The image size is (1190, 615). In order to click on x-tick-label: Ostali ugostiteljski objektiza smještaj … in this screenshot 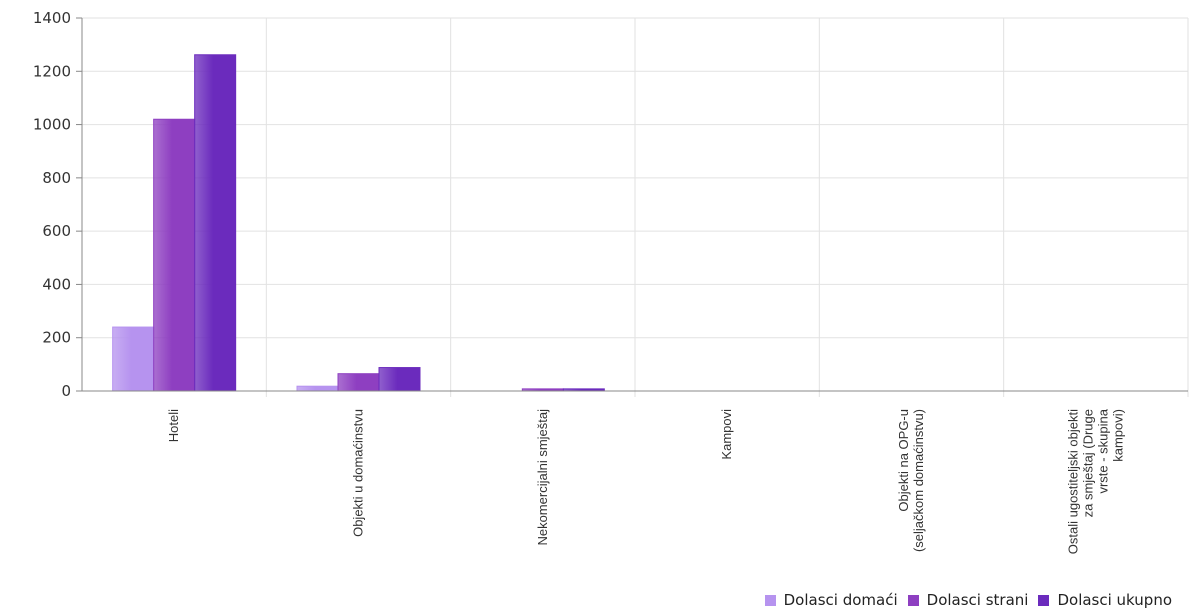, I will do `click(1095, 481)`.